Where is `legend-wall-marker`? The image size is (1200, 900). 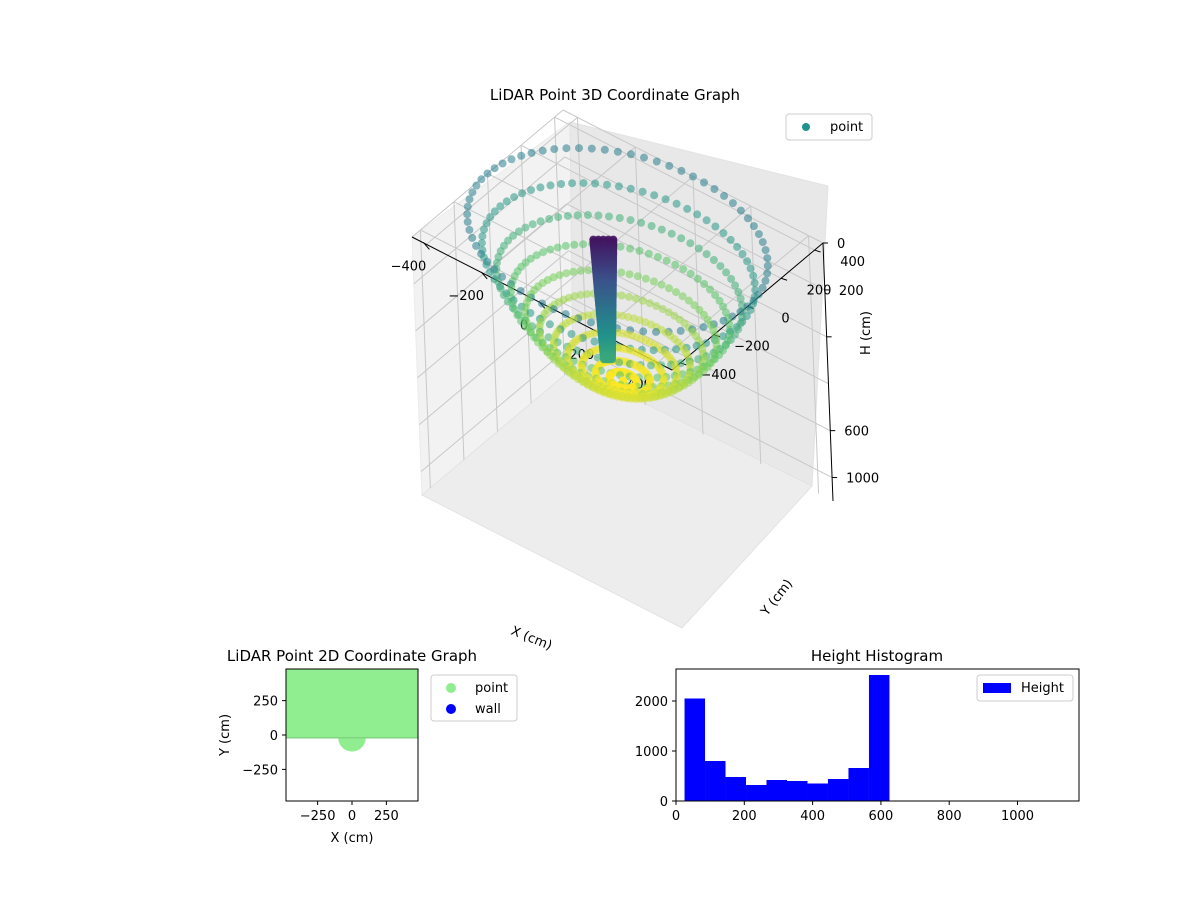 legend-wall-marker is located at coordinates (451, 709).